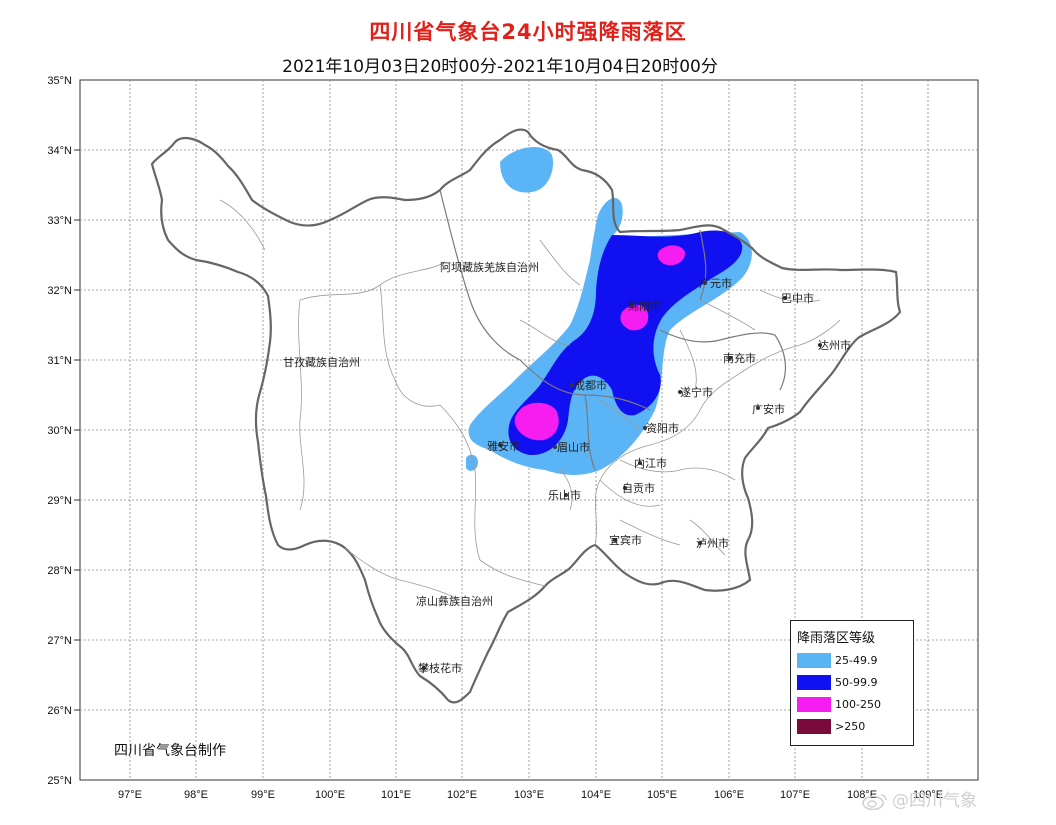 The height and width of the screenshot is (825, 1056). I want to click on label-meishan: 眉山市, so click(573, 447).